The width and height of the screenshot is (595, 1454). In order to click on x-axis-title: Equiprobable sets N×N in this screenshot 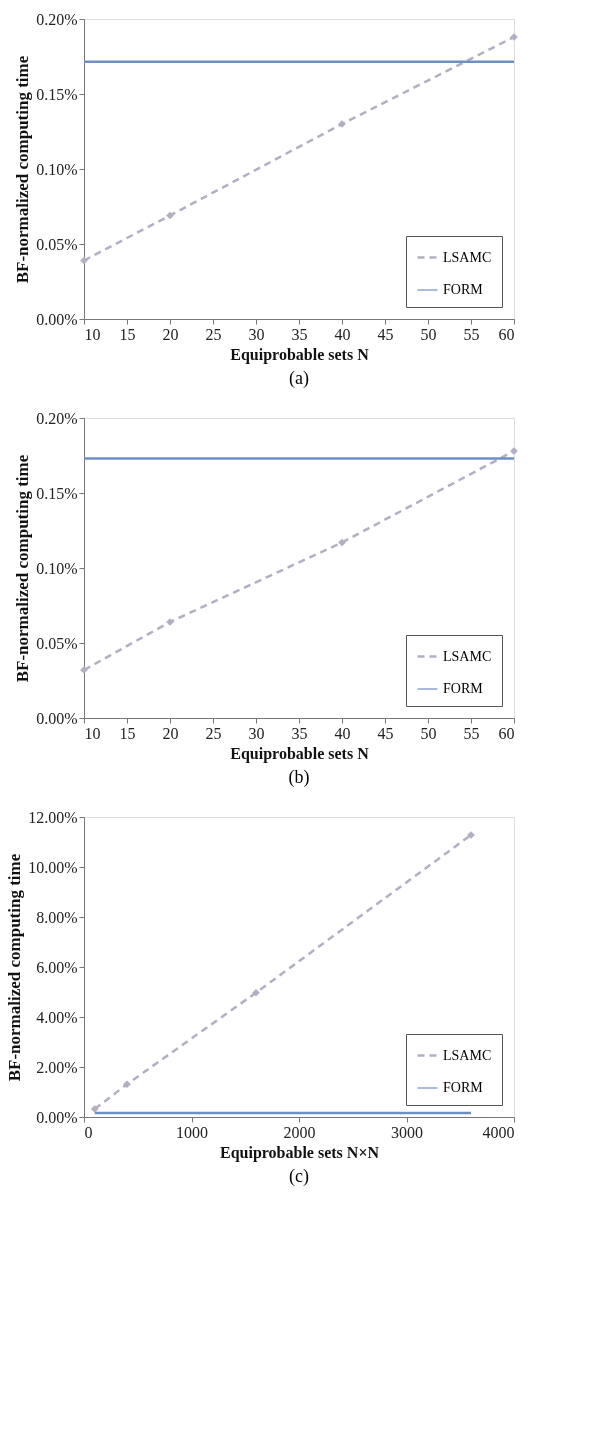, I will do `click(299, 1152)`.